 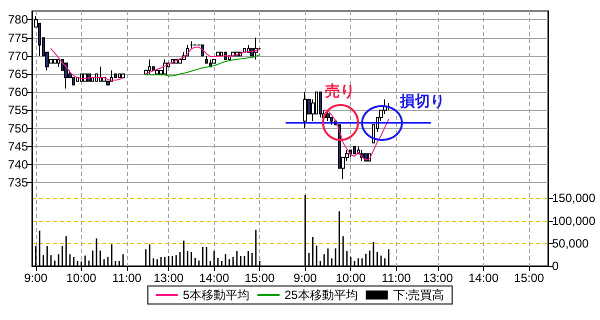 What do you see at coordinates (340, 91) in the screenshot?
I see `annotation: 売り` at bounding box center [340, 91].